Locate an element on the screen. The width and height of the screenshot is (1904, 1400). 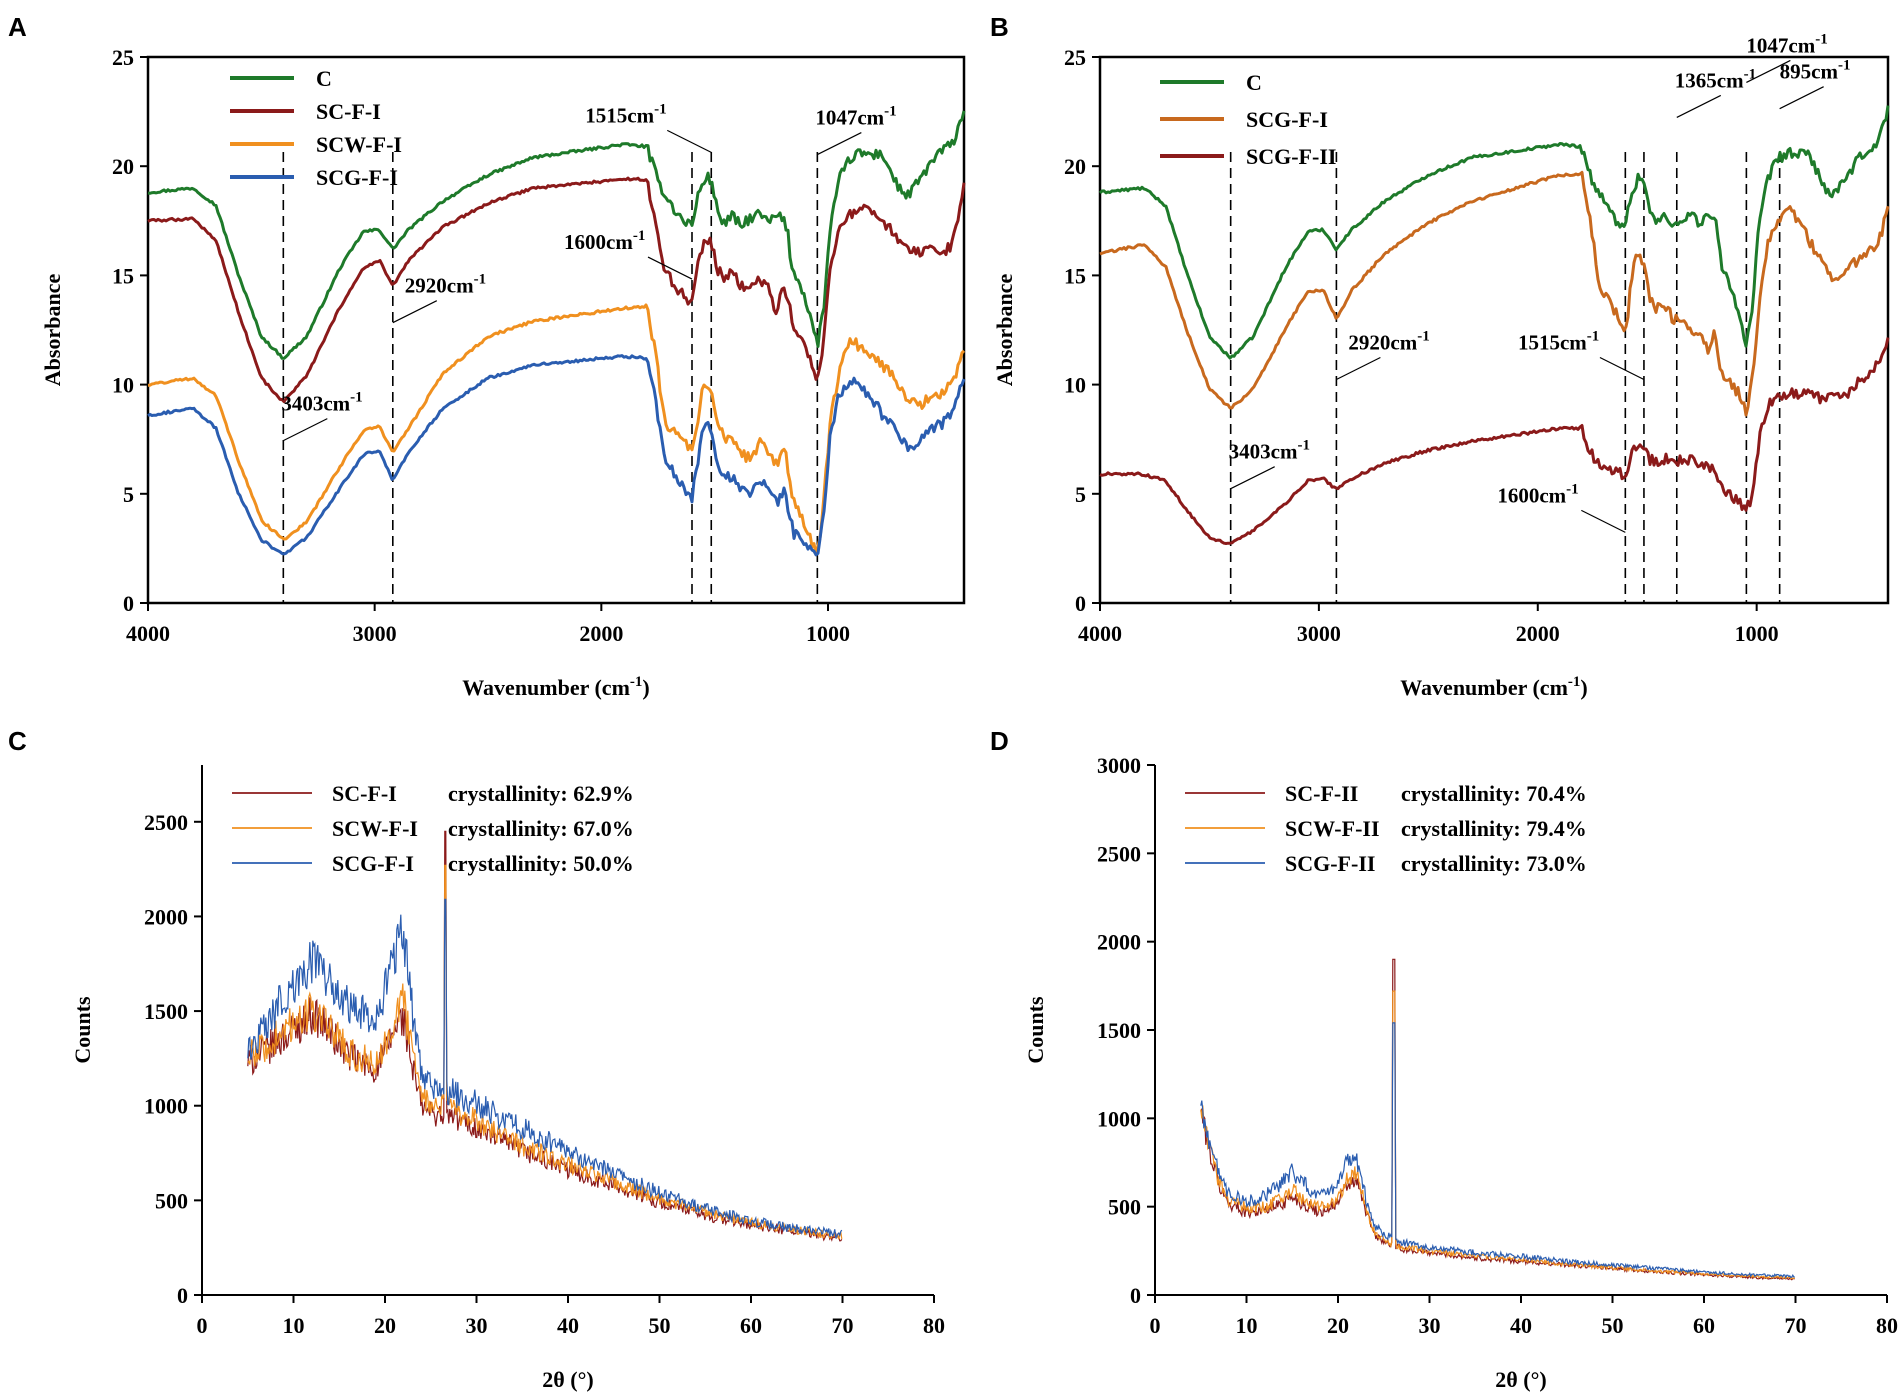
y-tick-label: 1000 is located at coordinates (166, 1106).